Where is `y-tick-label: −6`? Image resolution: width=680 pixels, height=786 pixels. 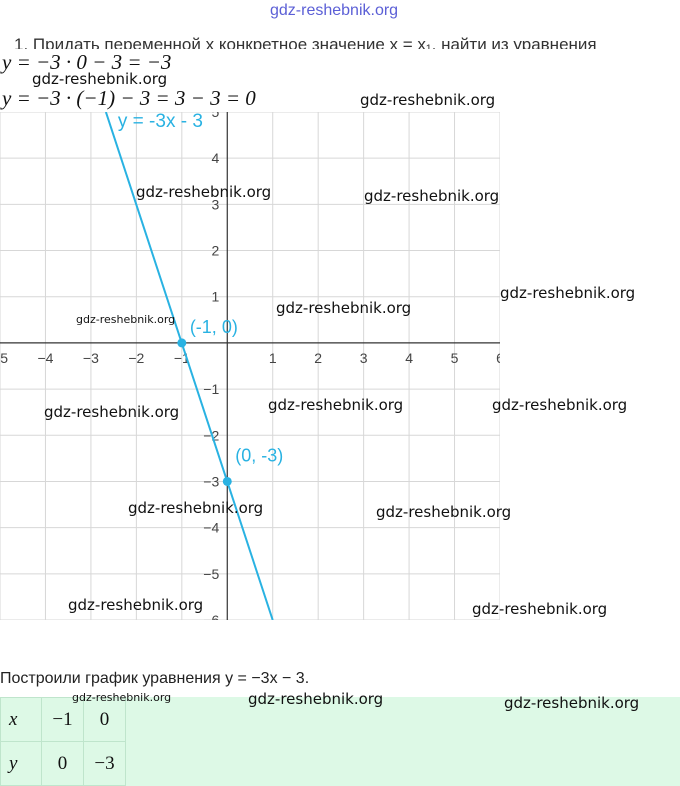 y-tick-label: −6 is located at coordinates (211, 616).